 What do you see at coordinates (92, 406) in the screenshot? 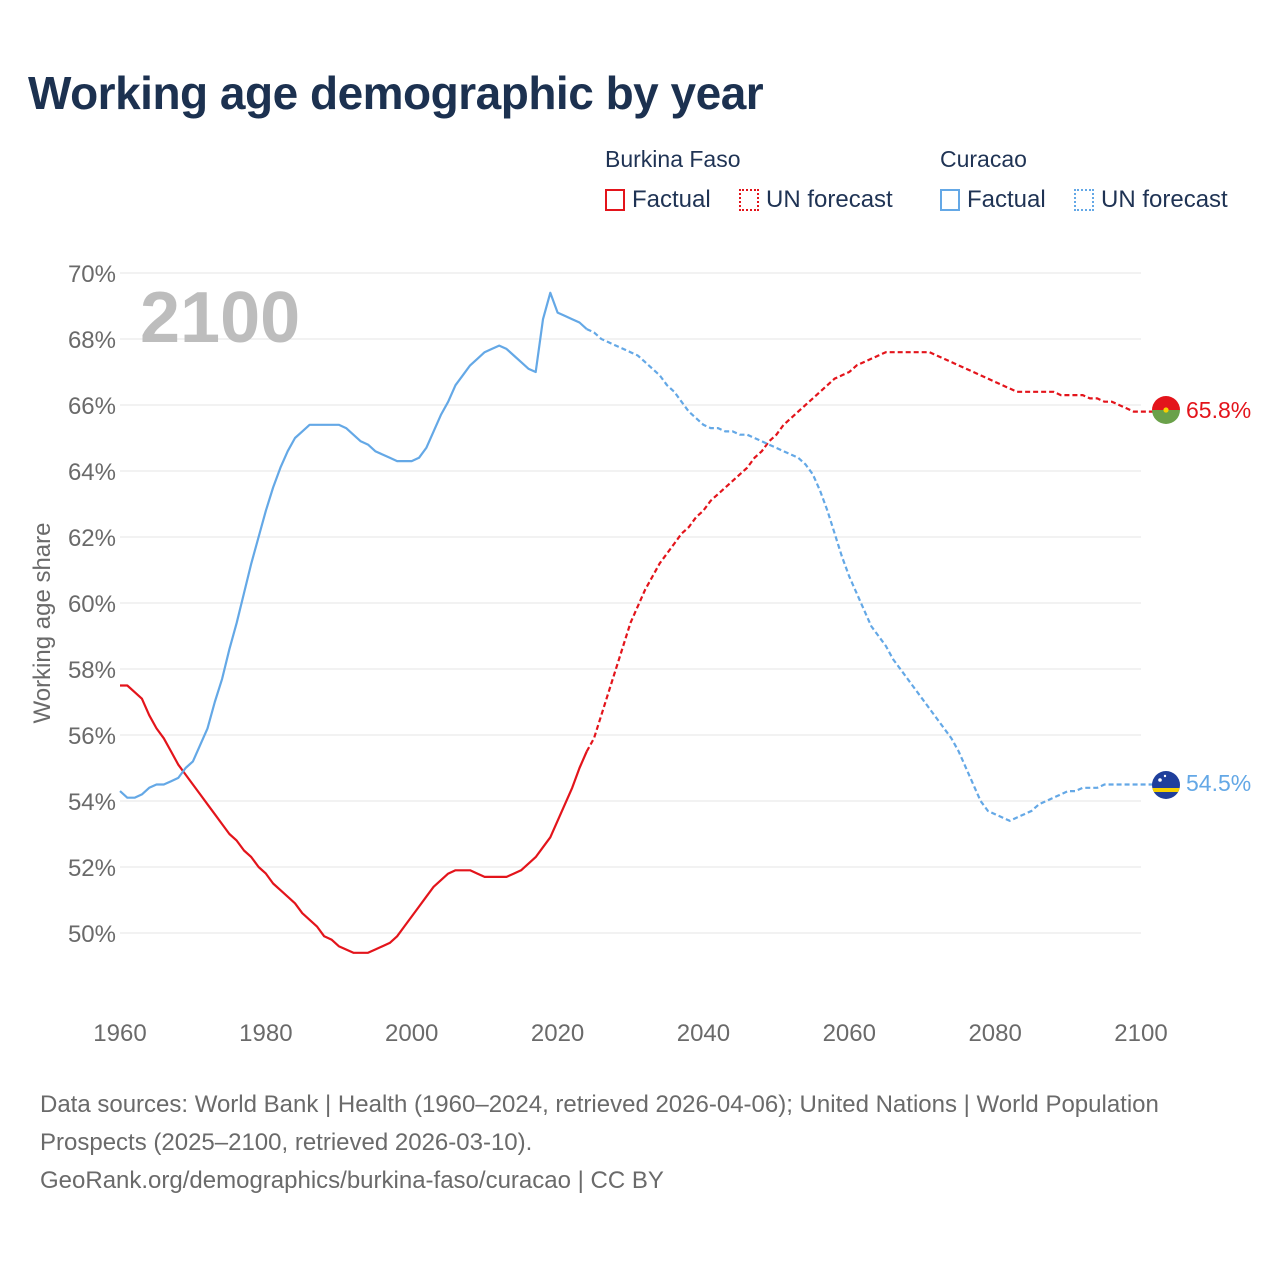
I see `y-tick-label: 66%` at bounding box center [92, 406].